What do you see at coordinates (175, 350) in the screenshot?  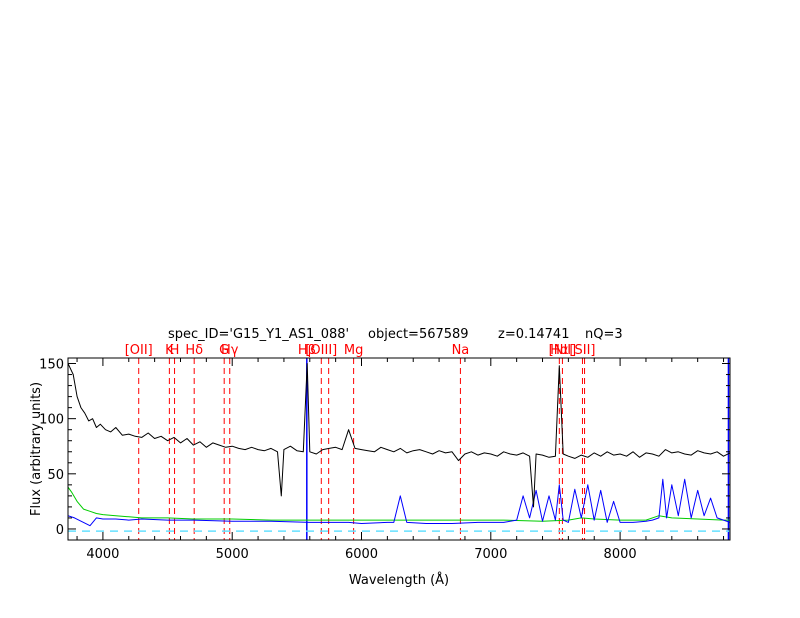 I see `line-label-2: H` at bounding box center [175, 350].